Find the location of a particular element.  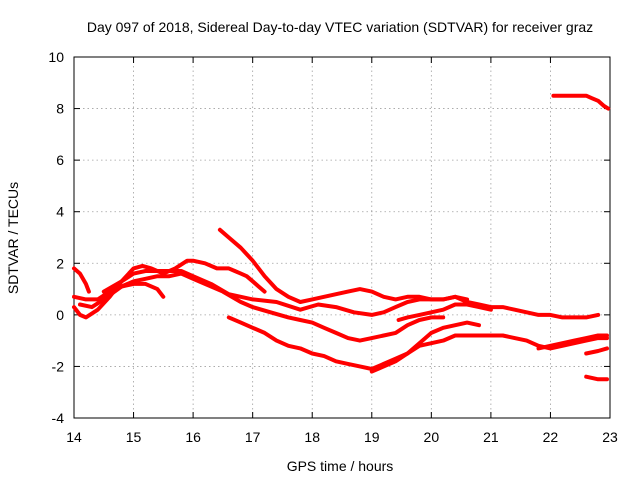

x-tick-label: 20 is located at coordinates (432, 437).